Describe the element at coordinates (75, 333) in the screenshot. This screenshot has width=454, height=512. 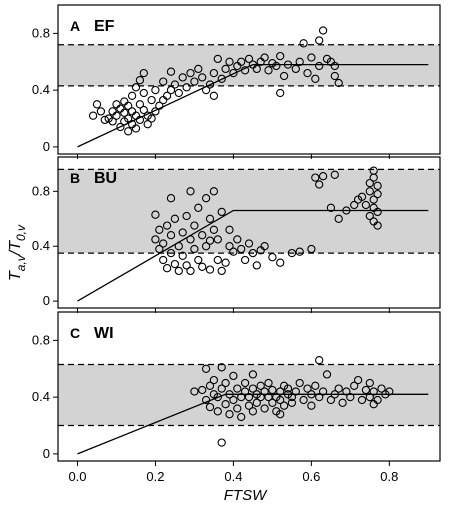
I see `panel-letter: C` at that location.